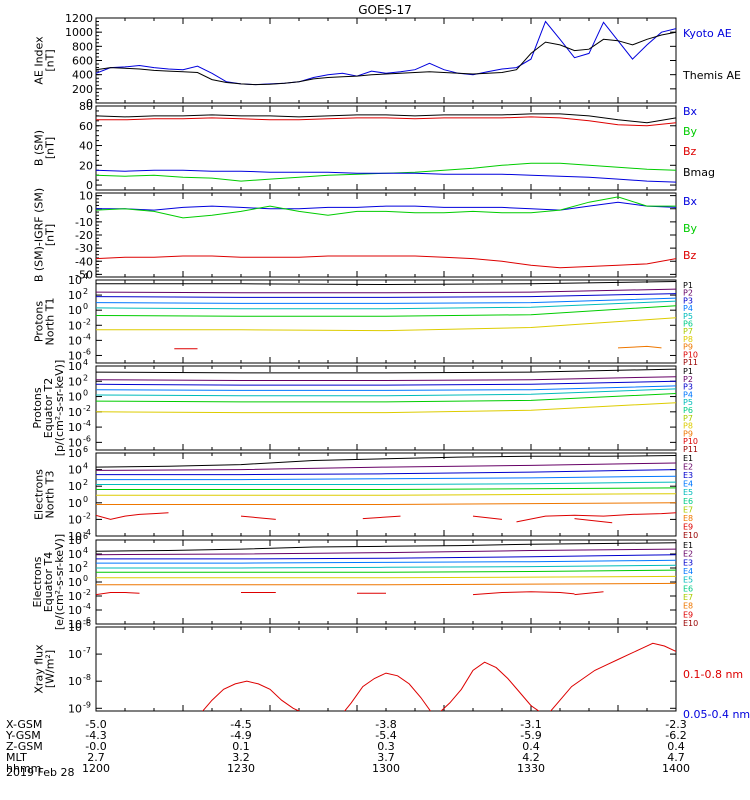 Image resolution: width=750 pixels, height=800 pixels. I want to click on legend-item: P8, so click(688, 426).